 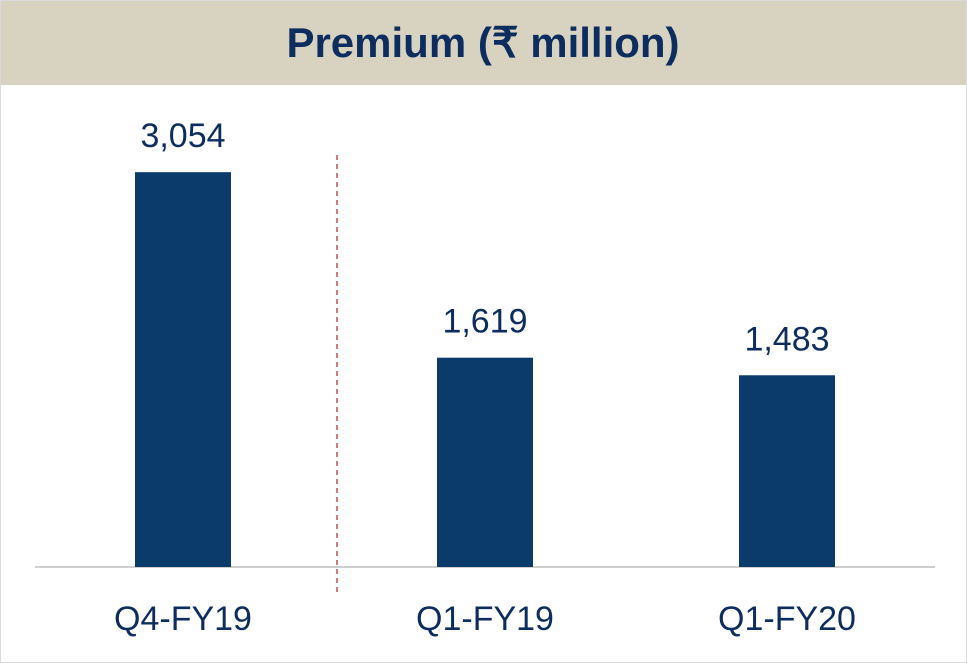 I want to click on title-band, so click(x=483, y=43).